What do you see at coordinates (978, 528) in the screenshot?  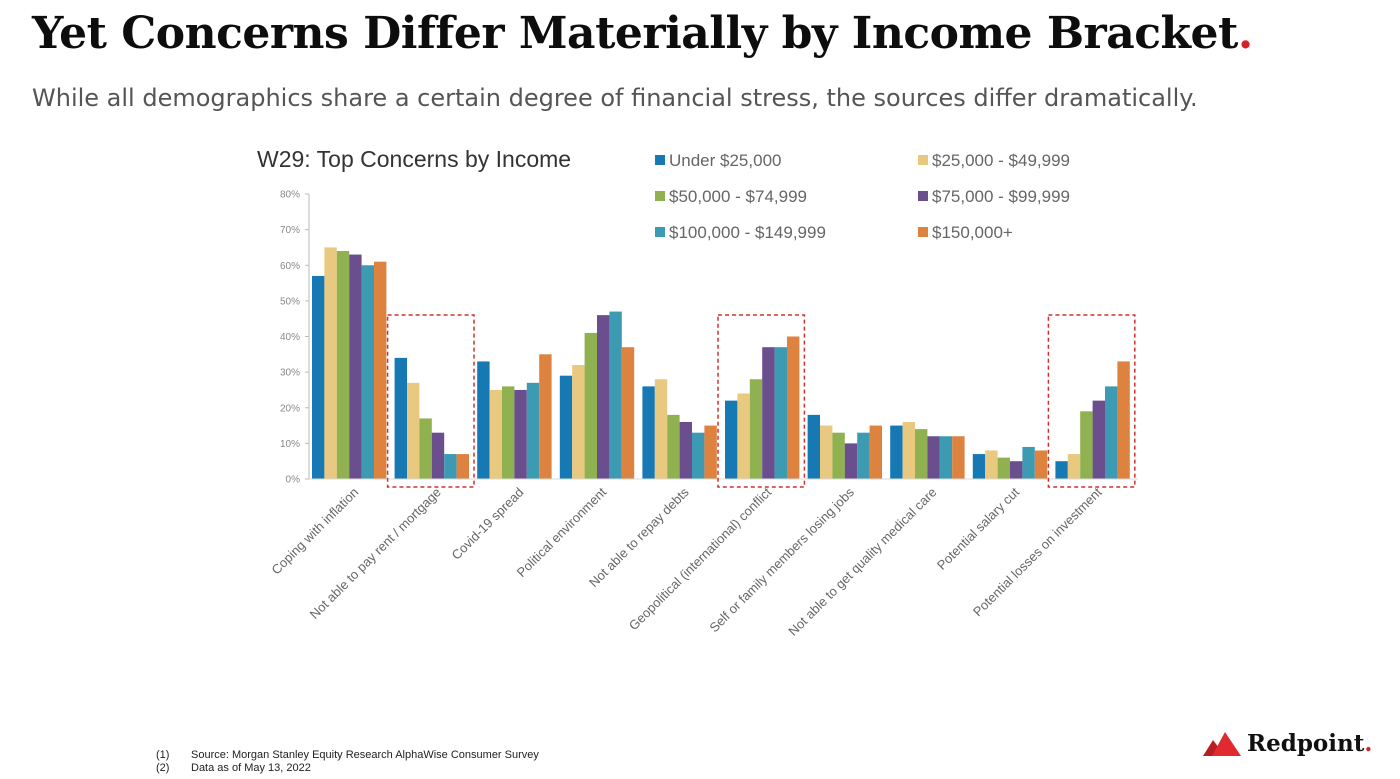 I see `x-tick-label: Potential salary cut` at bounding box center [978, 528].